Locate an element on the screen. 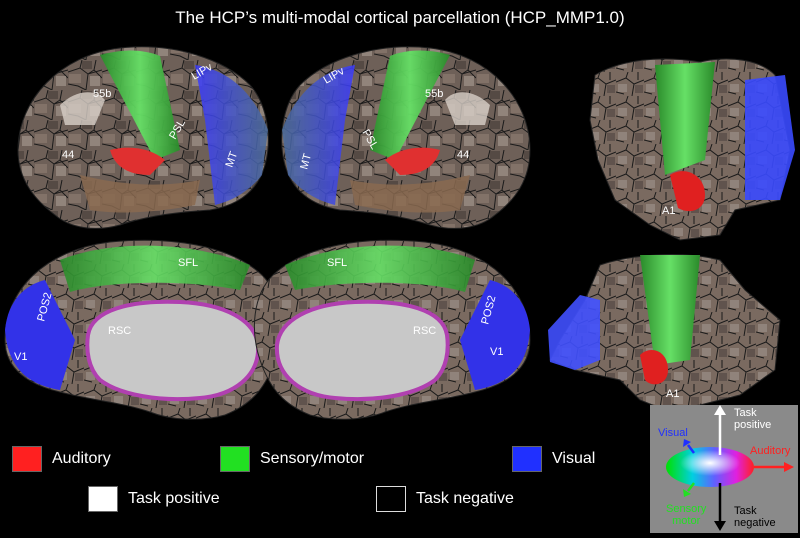 Image resolution: width=800 pixels, height=538 pixels. key-task-positive-label: Task positive is located at coordinates (752, 419).